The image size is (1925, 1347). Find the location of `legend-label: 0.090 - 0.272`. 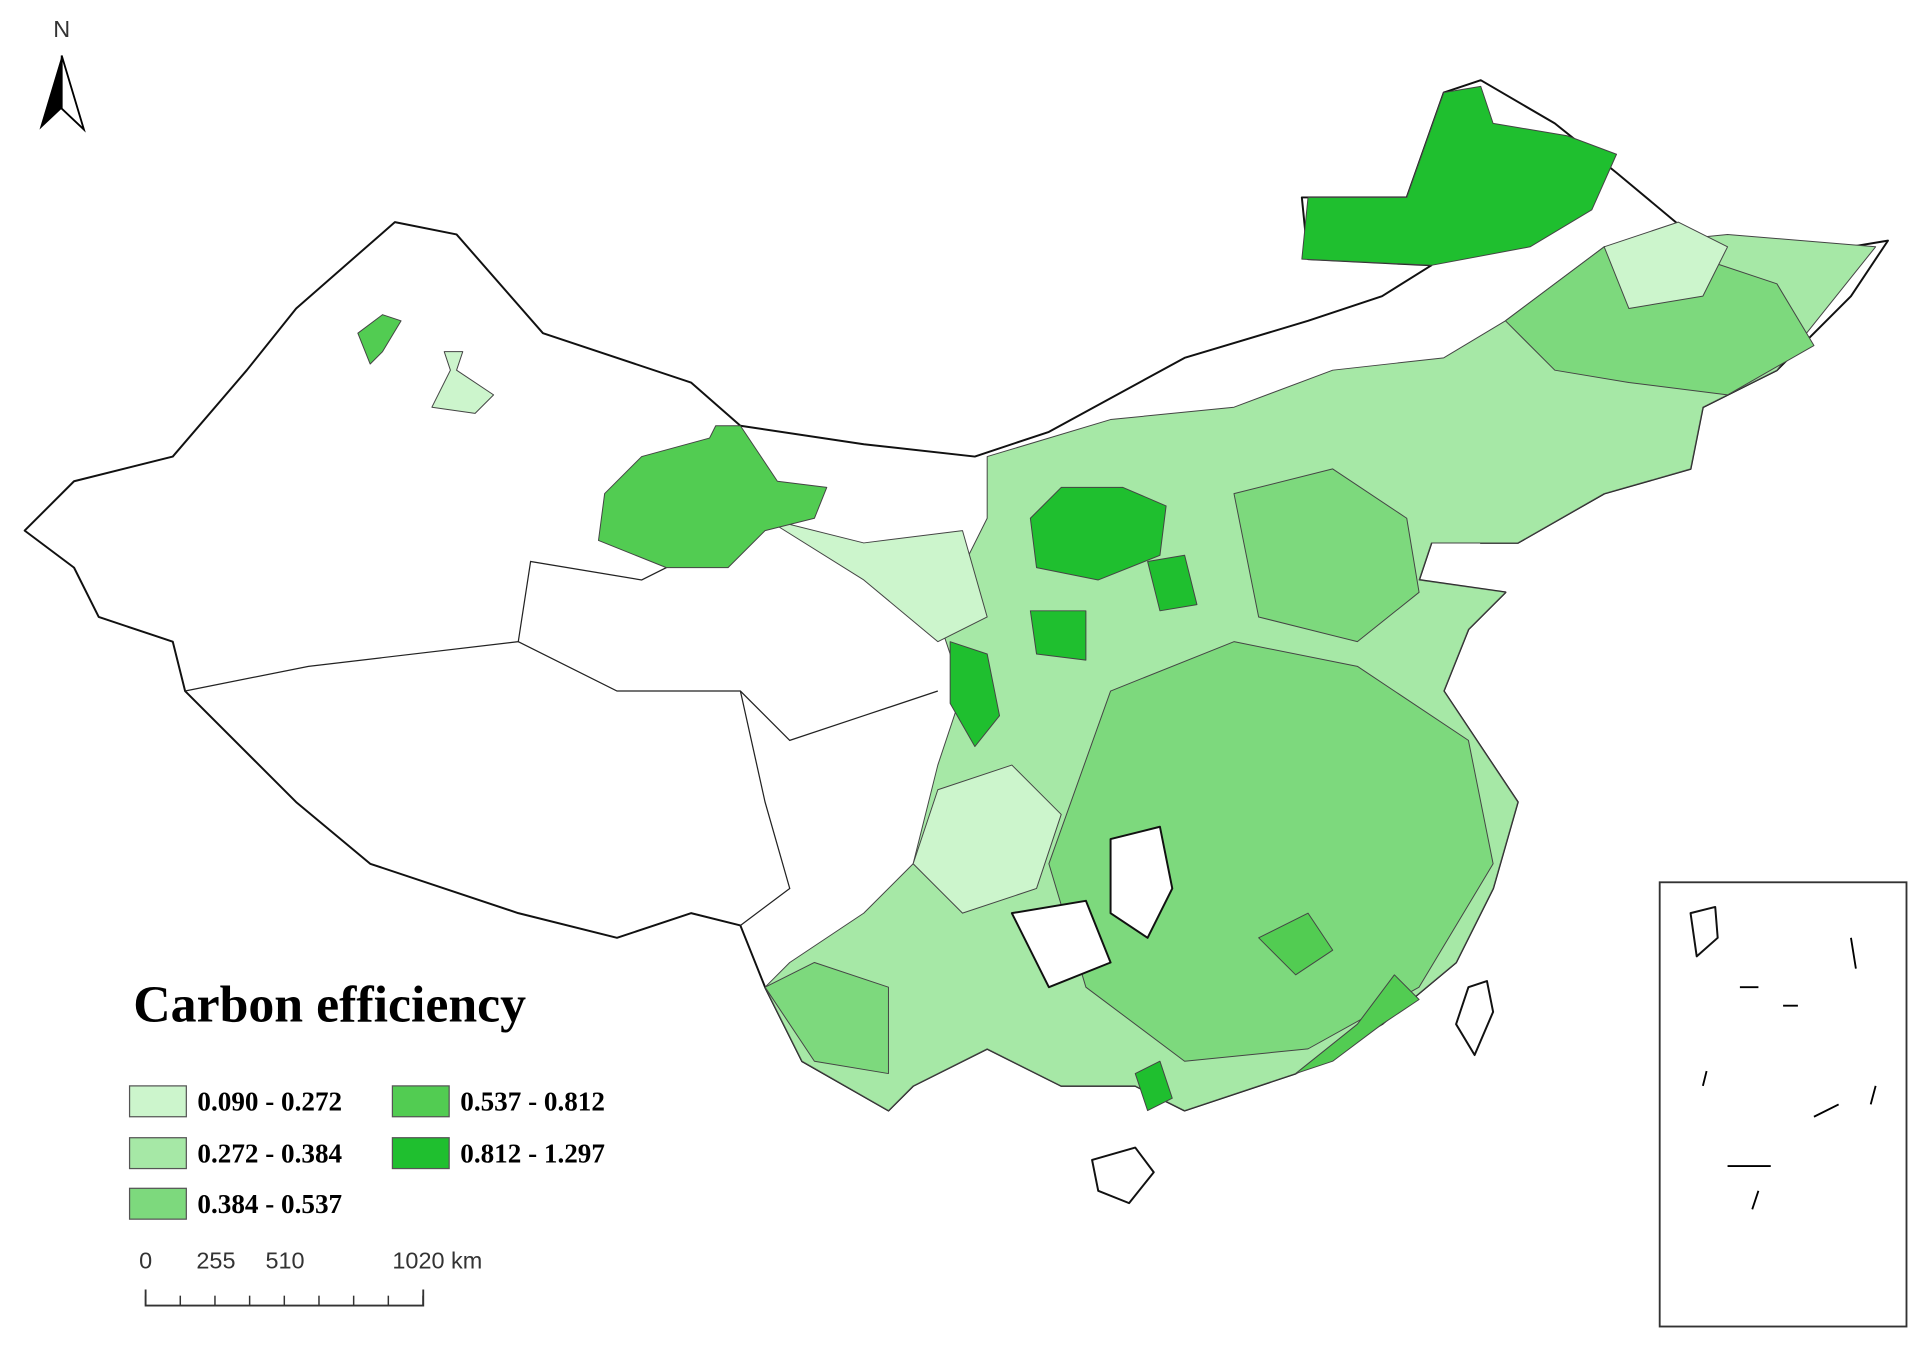

legend-label: 0.090 - 0.272 is located at coordinates (269, 1102).